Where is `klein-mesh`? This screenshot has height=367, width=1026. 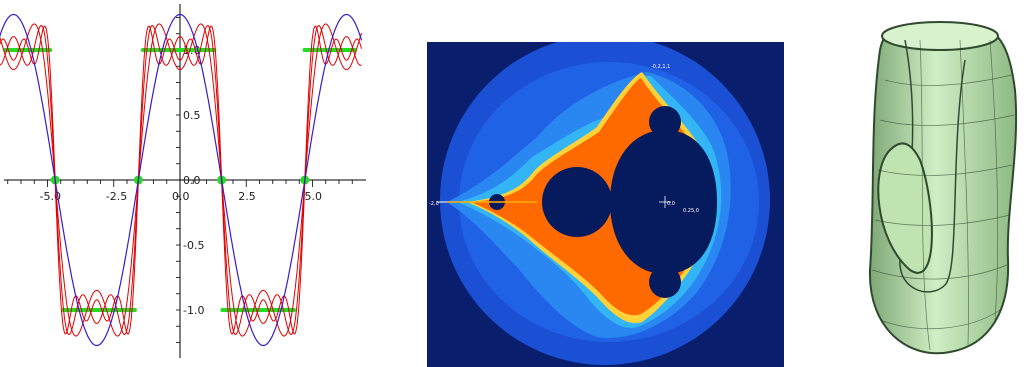 klein-mesh is located at coordinates (943, 195).